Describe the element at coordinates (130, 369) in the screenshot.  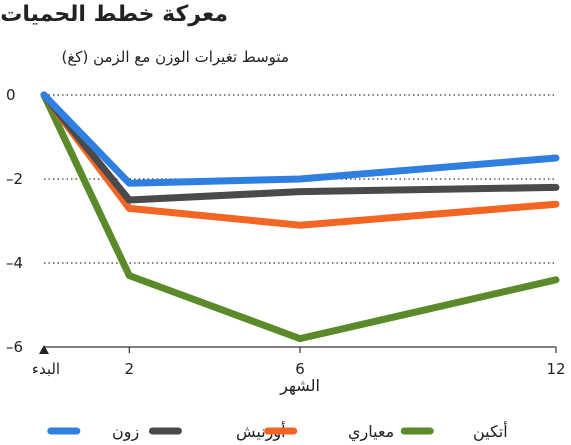
I see `x-tick-label: 2` at that location.